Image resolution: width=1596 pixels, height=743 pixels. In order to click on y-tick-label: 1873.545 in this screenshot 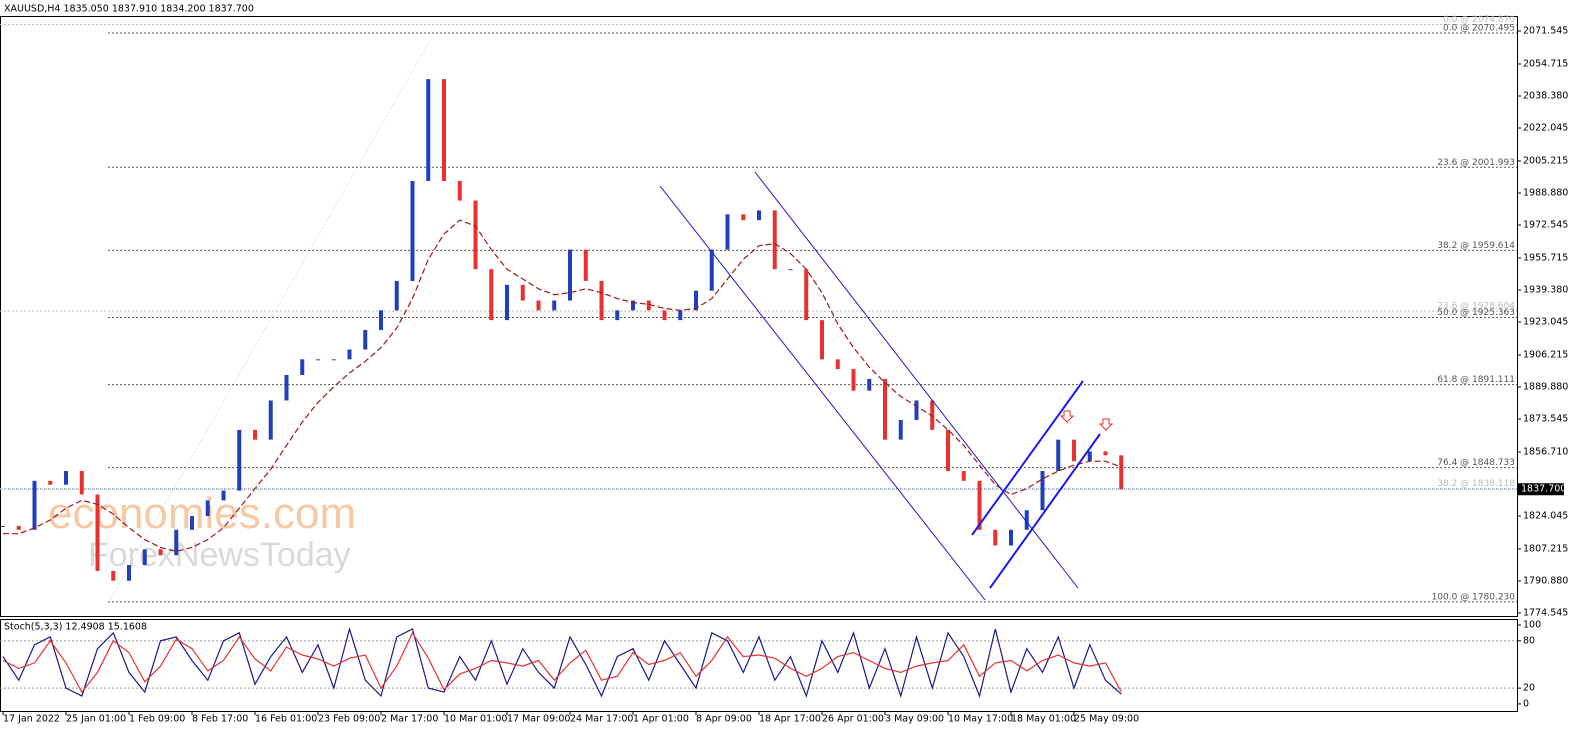, I will do `click(1545, 418)`.